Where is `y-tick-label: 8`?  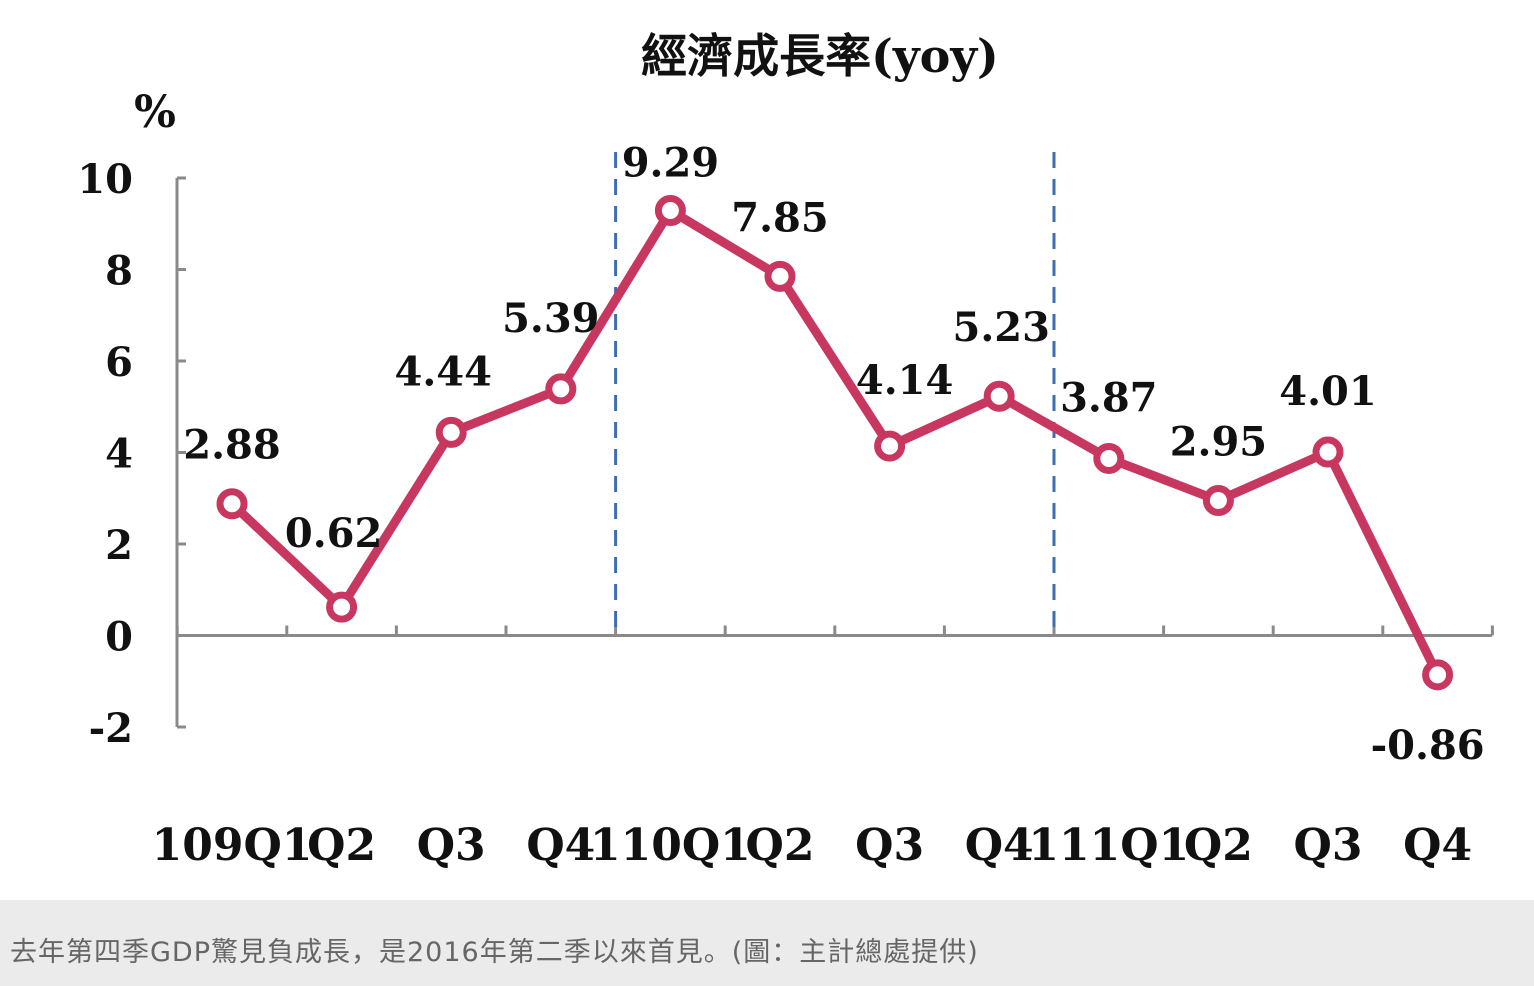 y-tick-label: 8 is located at coordinates (119, 271).